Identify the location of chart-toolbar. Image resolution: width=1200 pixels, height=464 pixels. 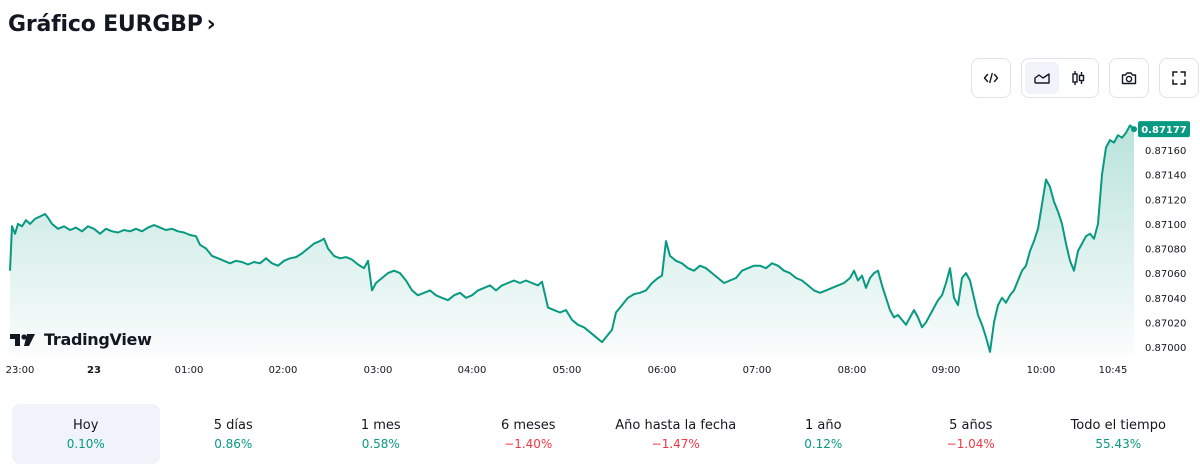
(1085, 78).